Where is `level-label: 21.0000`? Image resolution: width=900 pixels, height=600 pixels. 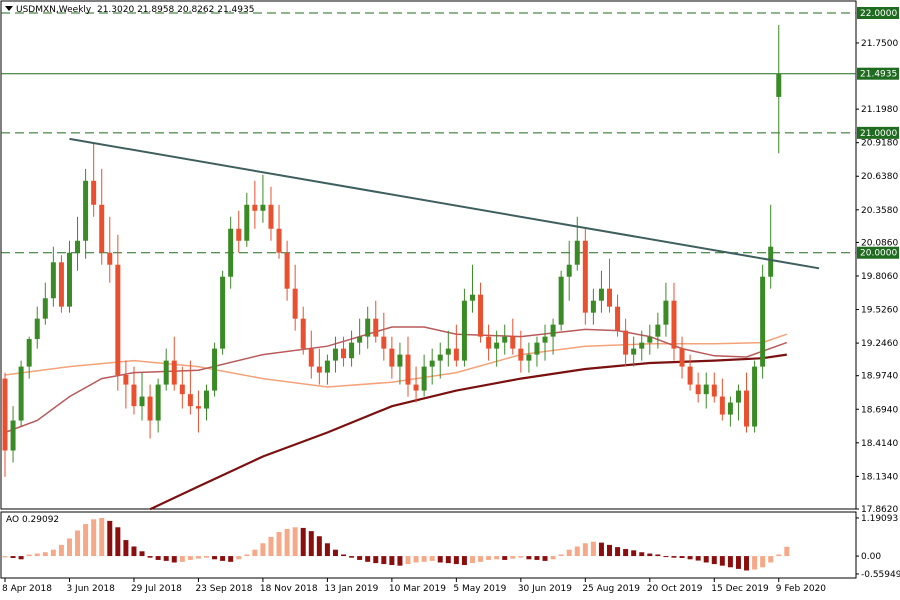 level-label: 21.0000 is located at coordinates (878, 134).